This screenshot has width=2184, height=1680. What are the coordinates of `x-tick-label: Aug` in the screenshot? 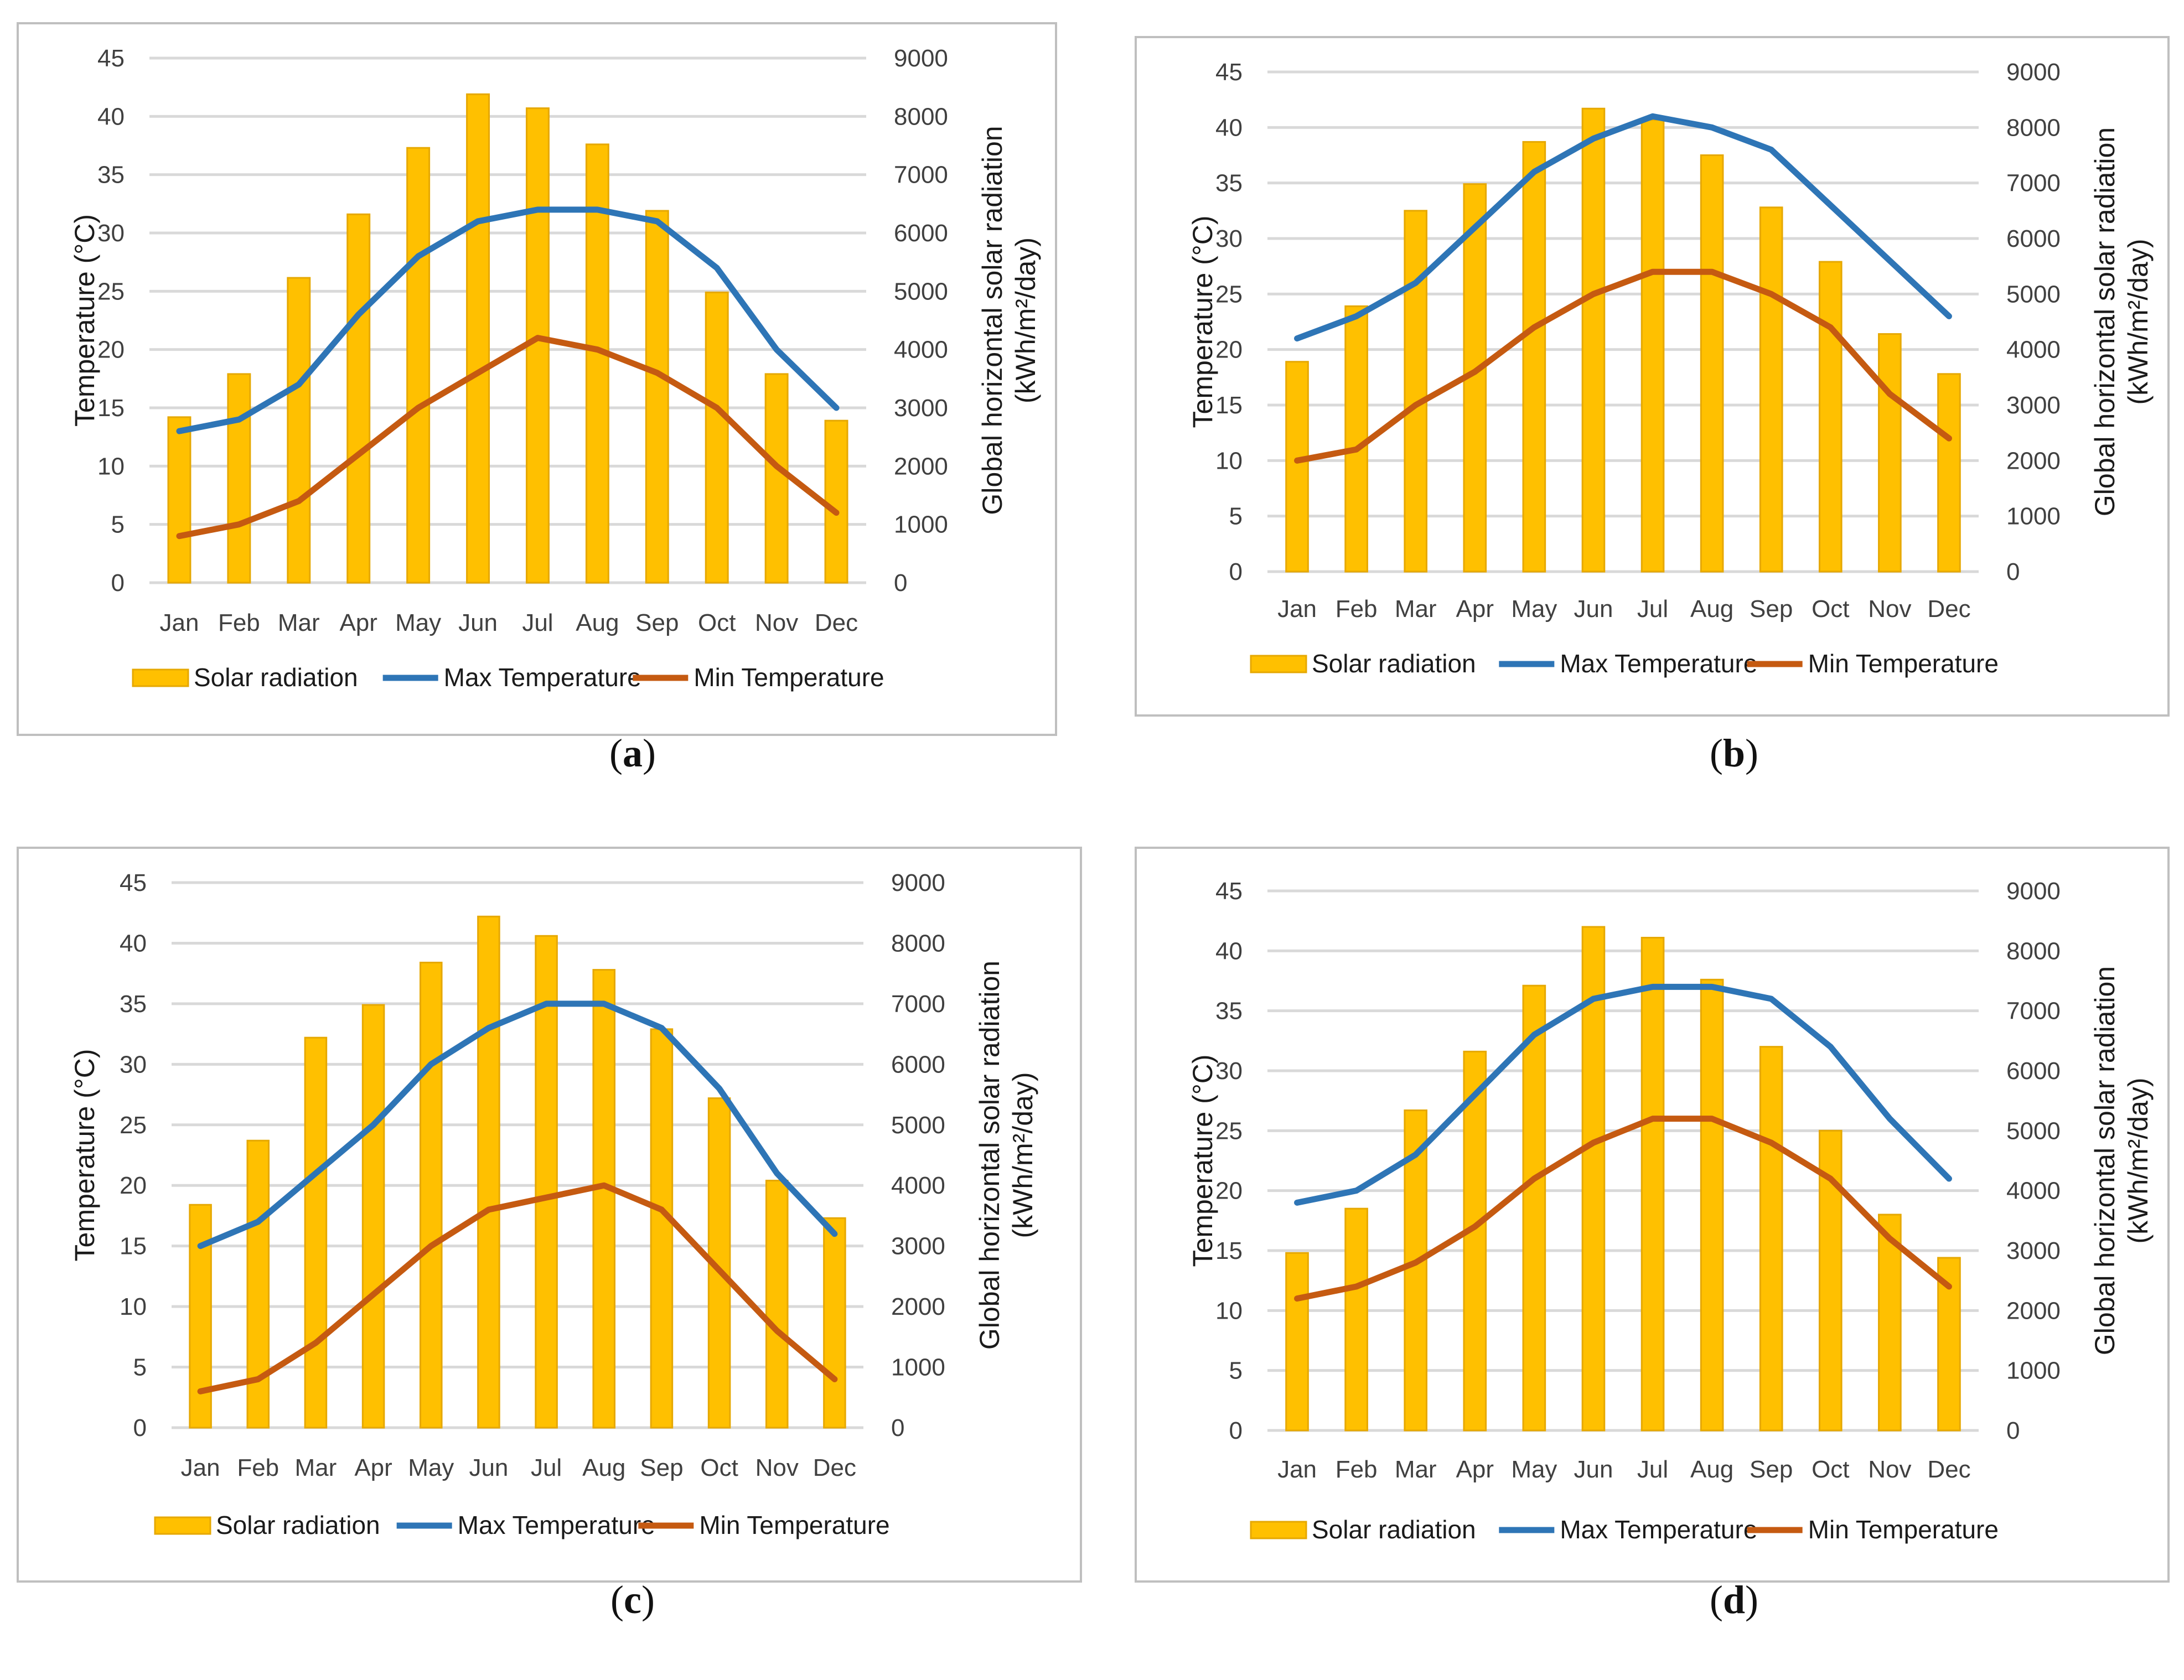 It's located at (1711, 1469).